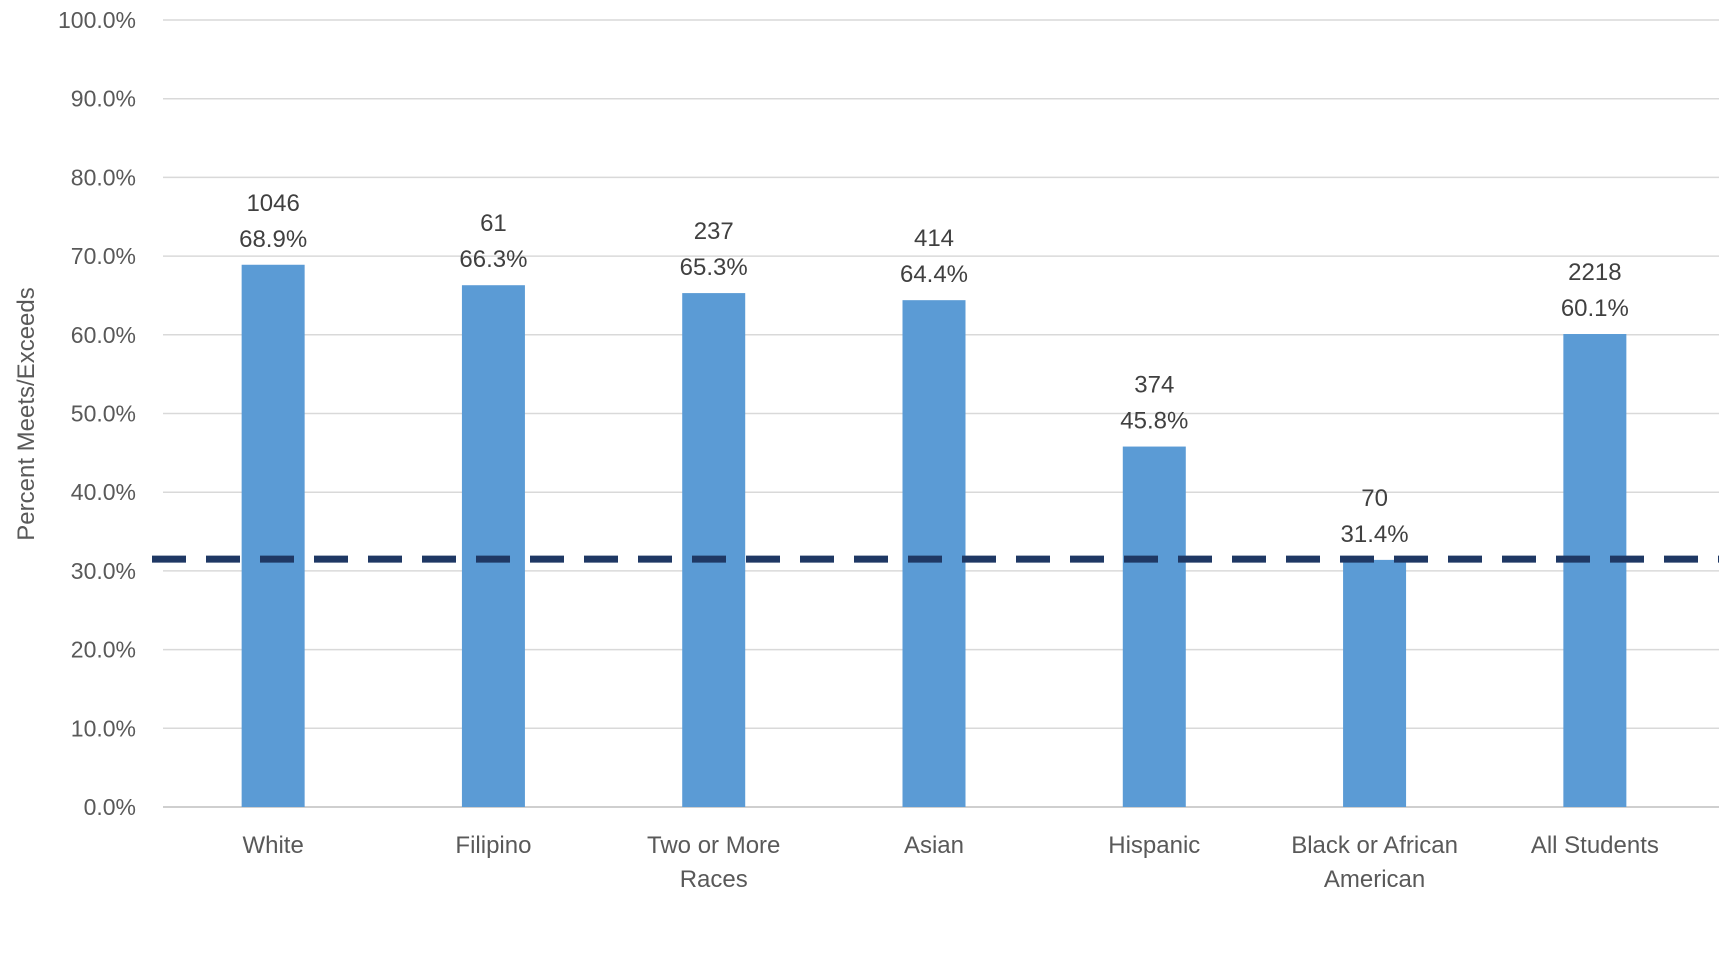 The width and height of the screenshot is (1719, 977). Describe the element at coordinates (26, 413) in the screenshot. I see `y-axis-title: Percent Meets/Exceeds` at that location.